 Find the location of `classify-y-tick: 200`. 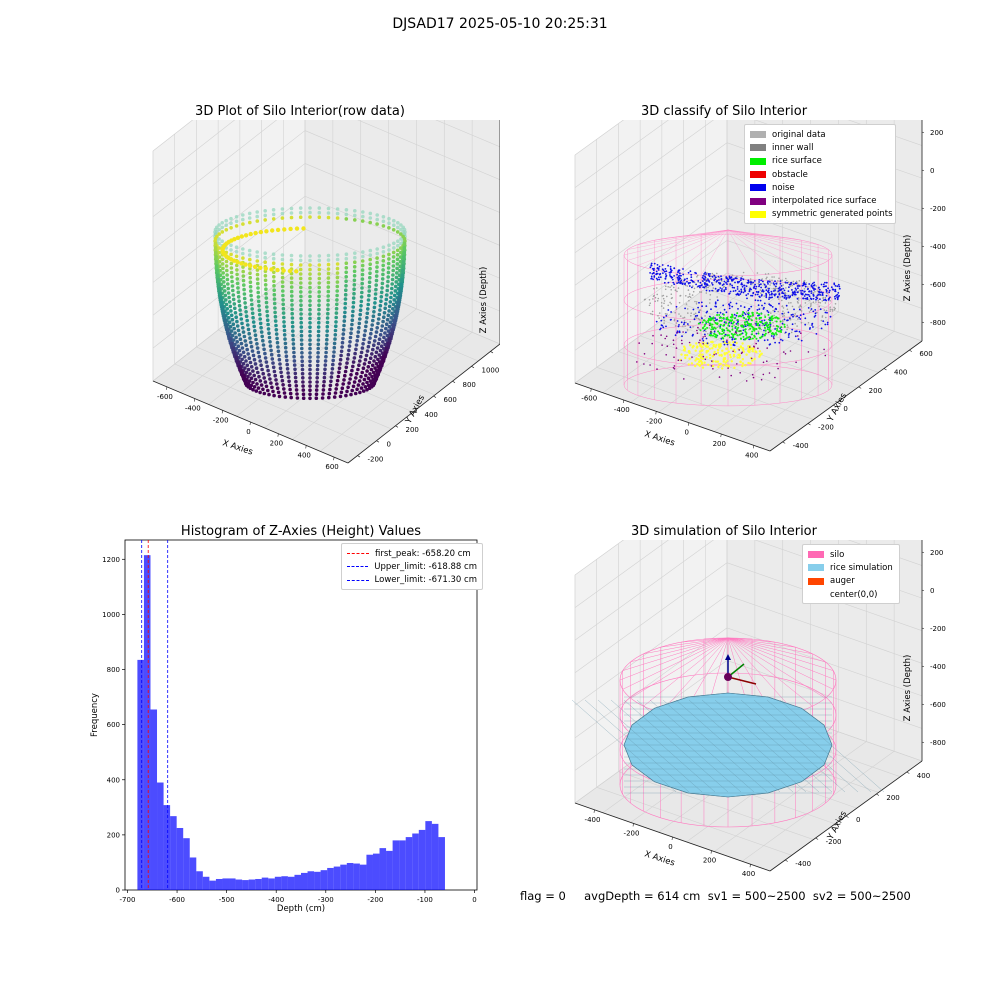

classify-y-tick: 200 is located at coordinates (875, 391).